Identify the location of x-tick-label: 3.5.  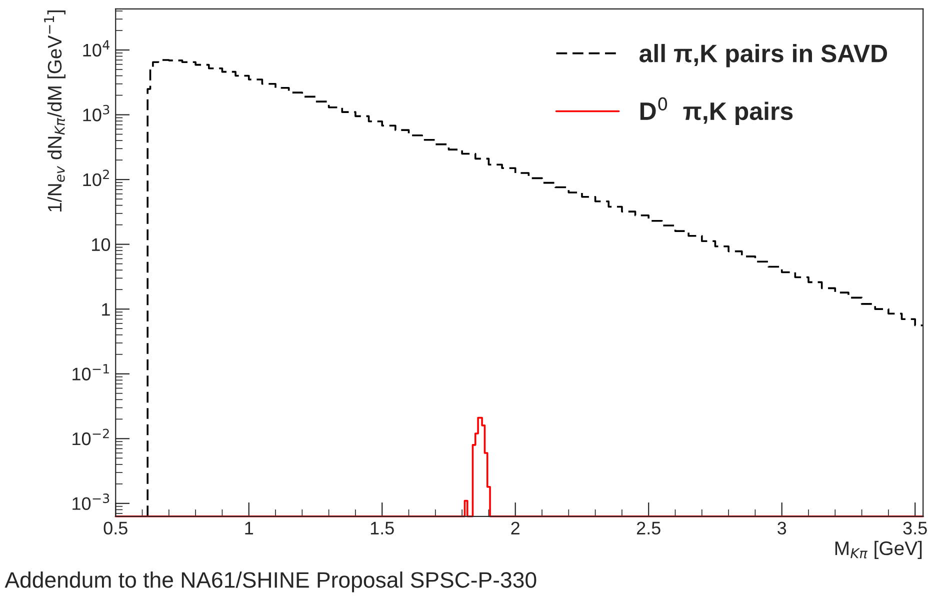
(915, 528).